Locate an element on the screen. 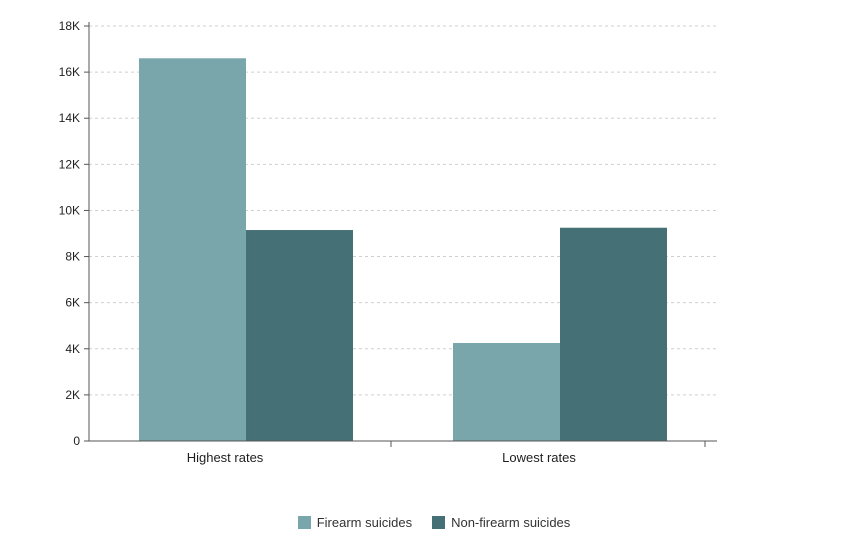  y-tick-label: 14K is located at coordinates (69, 118).